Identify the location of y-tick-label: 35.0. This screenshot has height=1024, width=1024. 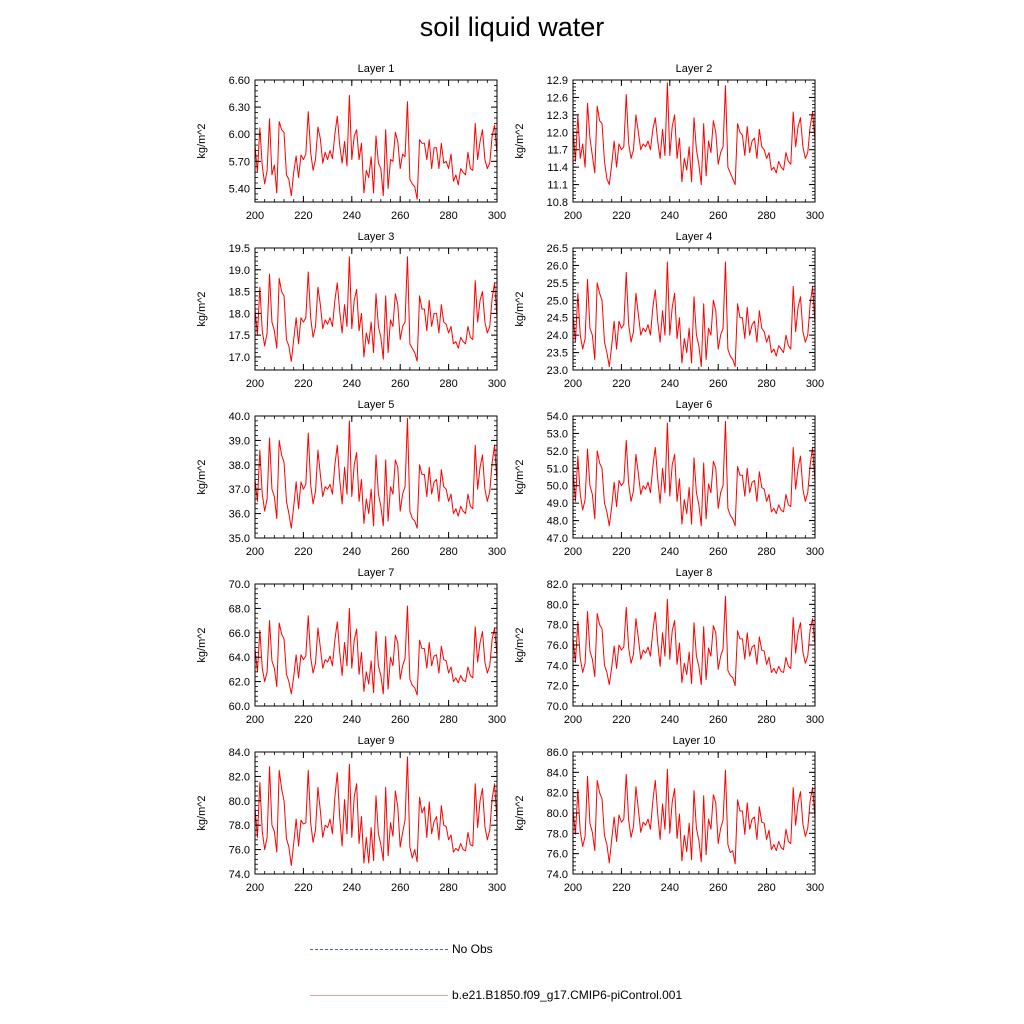
(239, 539).